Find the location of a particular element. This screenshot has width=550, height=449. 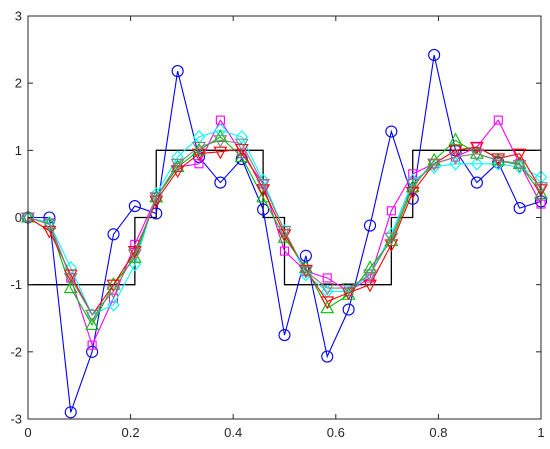

x-tick-label: 0.6 is located at coordinates (336, 432).